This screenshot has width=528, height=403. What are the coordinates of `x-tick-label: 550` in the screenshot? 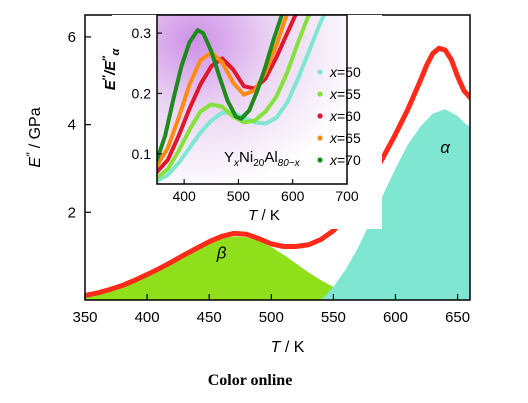 It's located at (333, 317).